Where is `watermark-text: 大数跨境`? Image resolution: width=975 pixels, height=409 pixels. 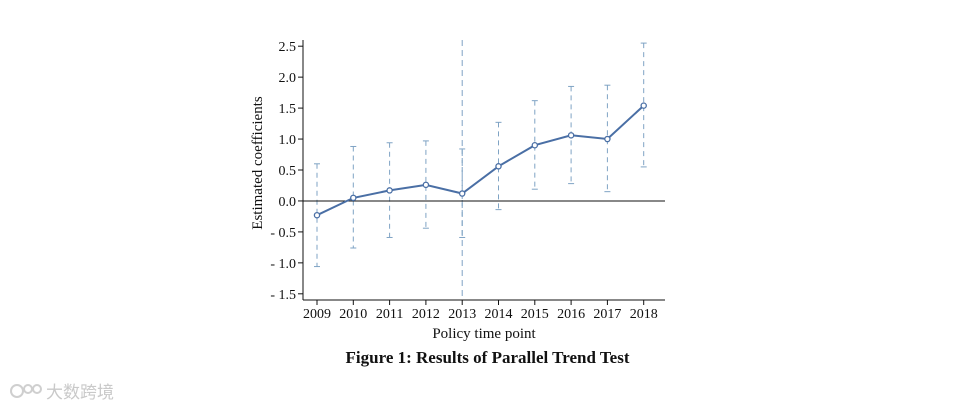
watermark-text: 大数跨境 is located at coordinates (80, 393).